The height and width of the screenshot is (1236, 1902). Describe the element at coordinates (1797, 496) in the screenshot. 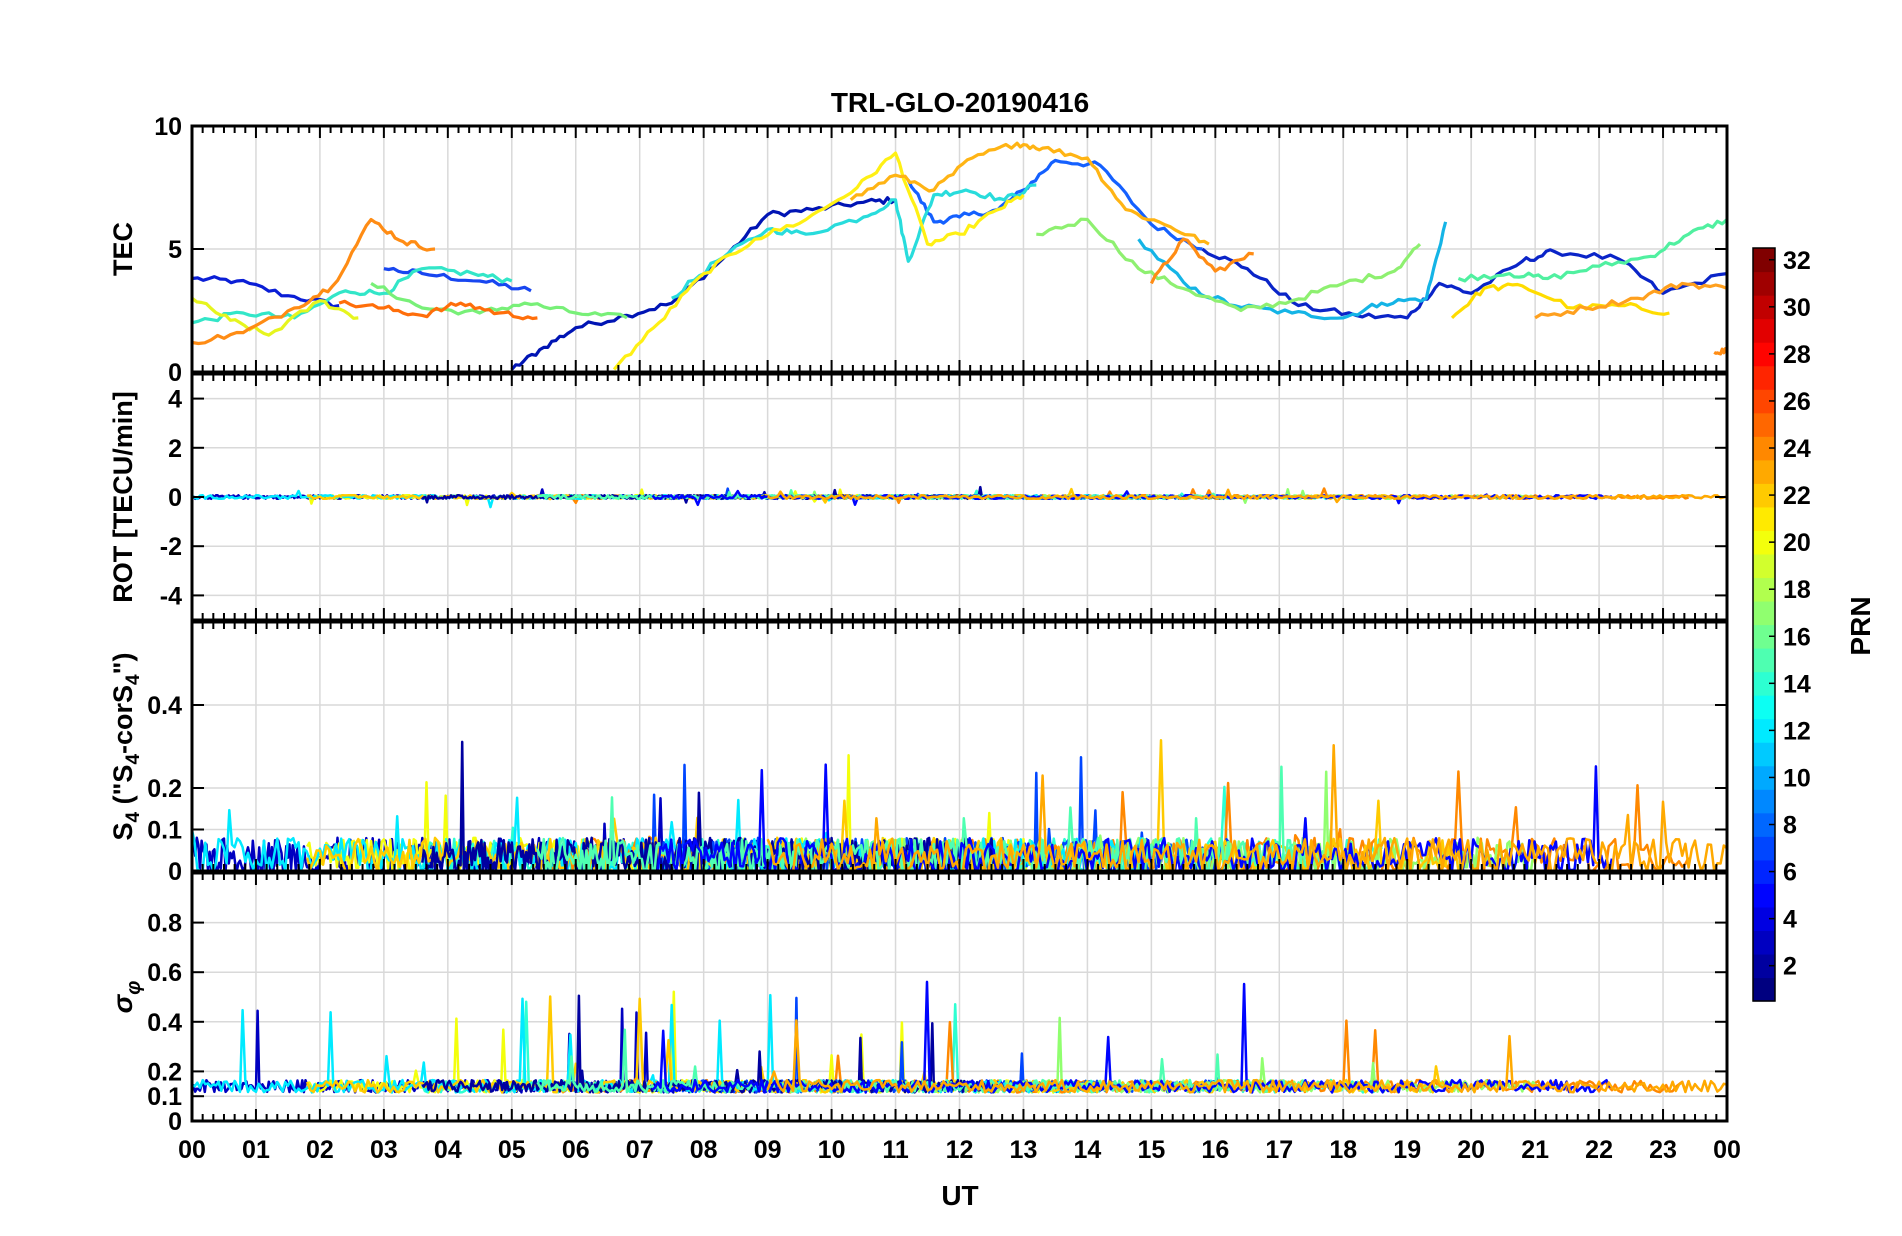

I see `colorbar-tick-label: 22` at that location.